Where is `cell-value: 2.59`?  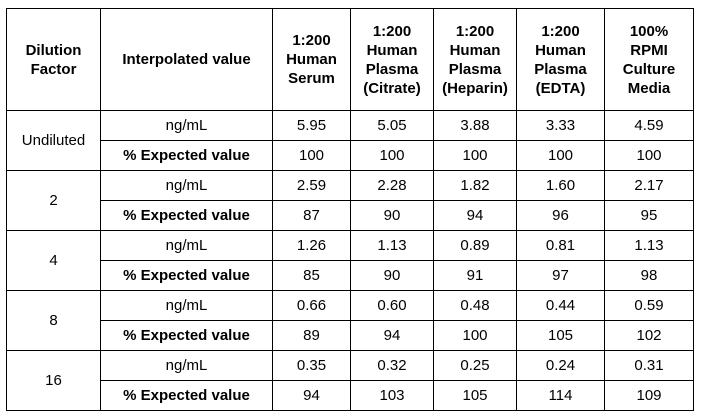
cell-value: 2.59 is located at coordinates (311, 185).